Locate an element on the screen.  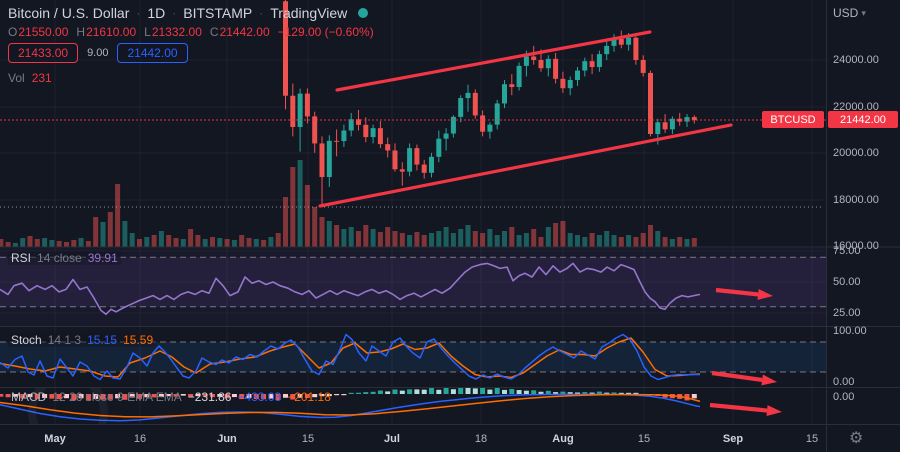
rsi-value: 39.91 is located at coordinates (102, 258).